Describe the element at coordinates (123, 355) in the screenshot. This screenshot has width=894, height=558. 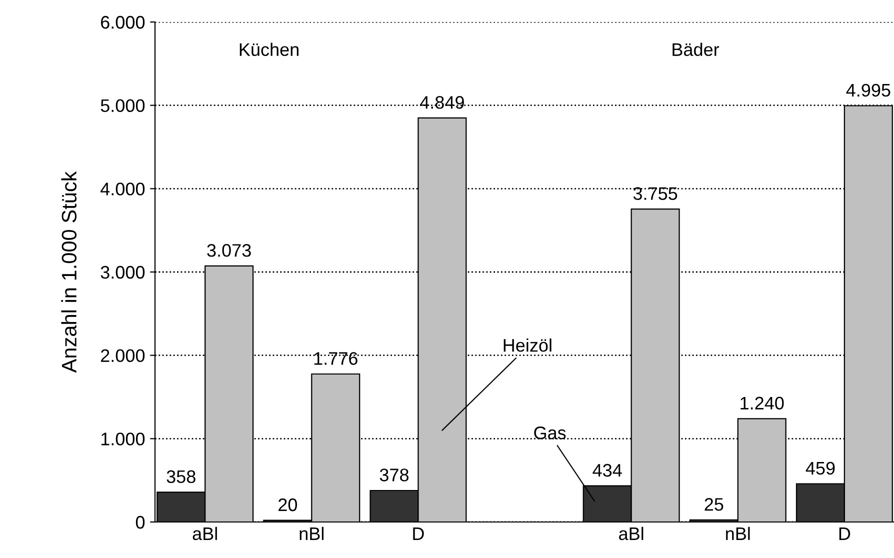
I see `y-tick-label: 2.000` at that location.